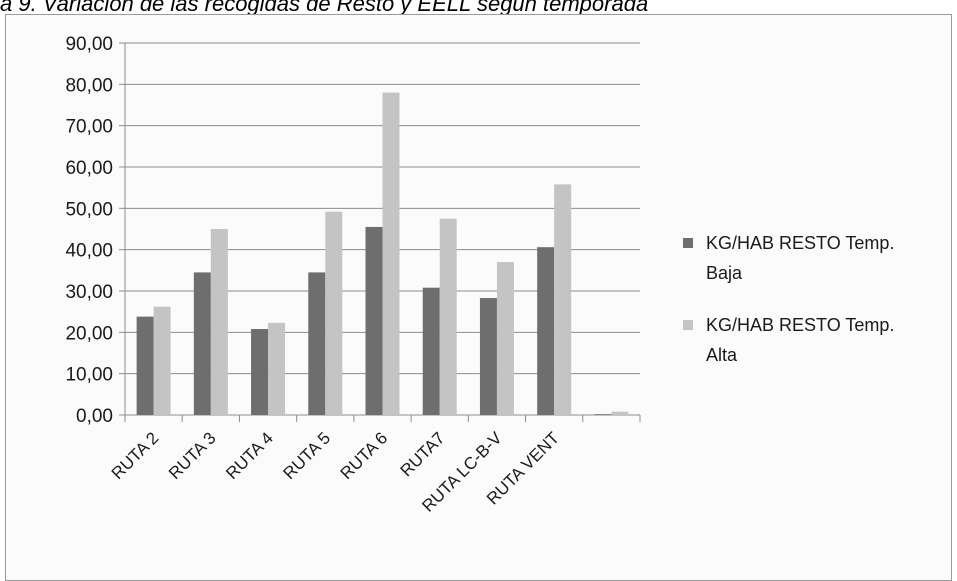  Describe the element at coordinates (89, 333) in the screenshot. I see `y-tick-label: 20,00` at that location.